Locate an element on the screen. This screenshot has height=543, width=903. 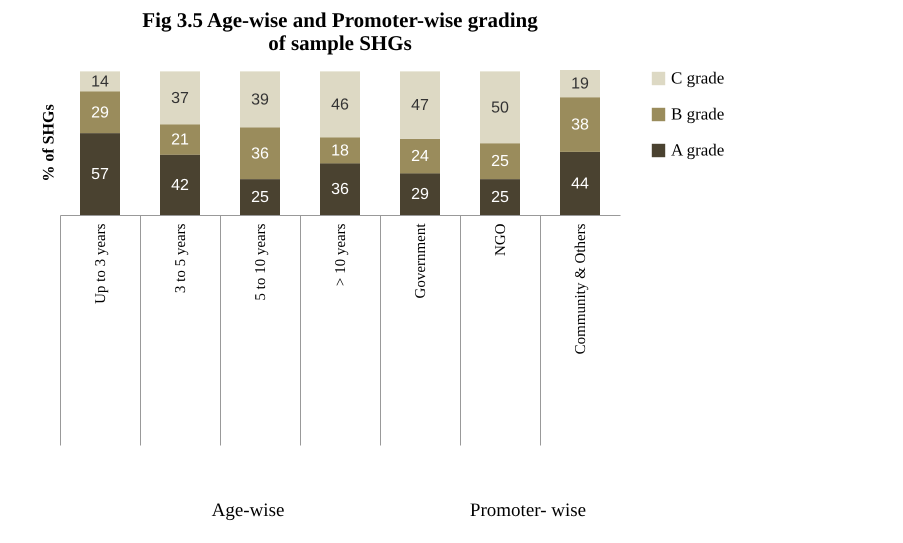
text: Age-wise is located at coordinates (248, 511).